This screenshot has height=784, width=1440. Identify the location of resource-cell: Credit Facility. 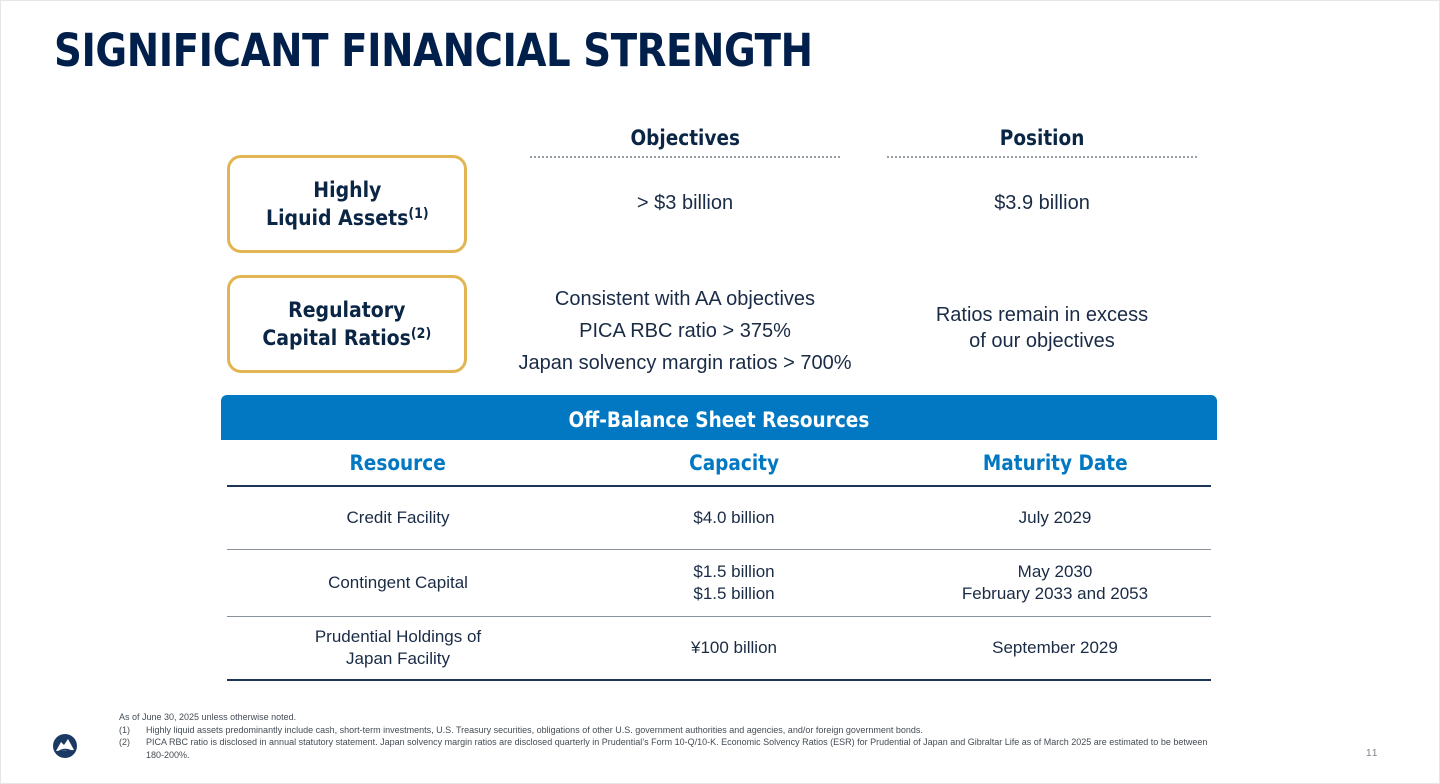
(398, 518).